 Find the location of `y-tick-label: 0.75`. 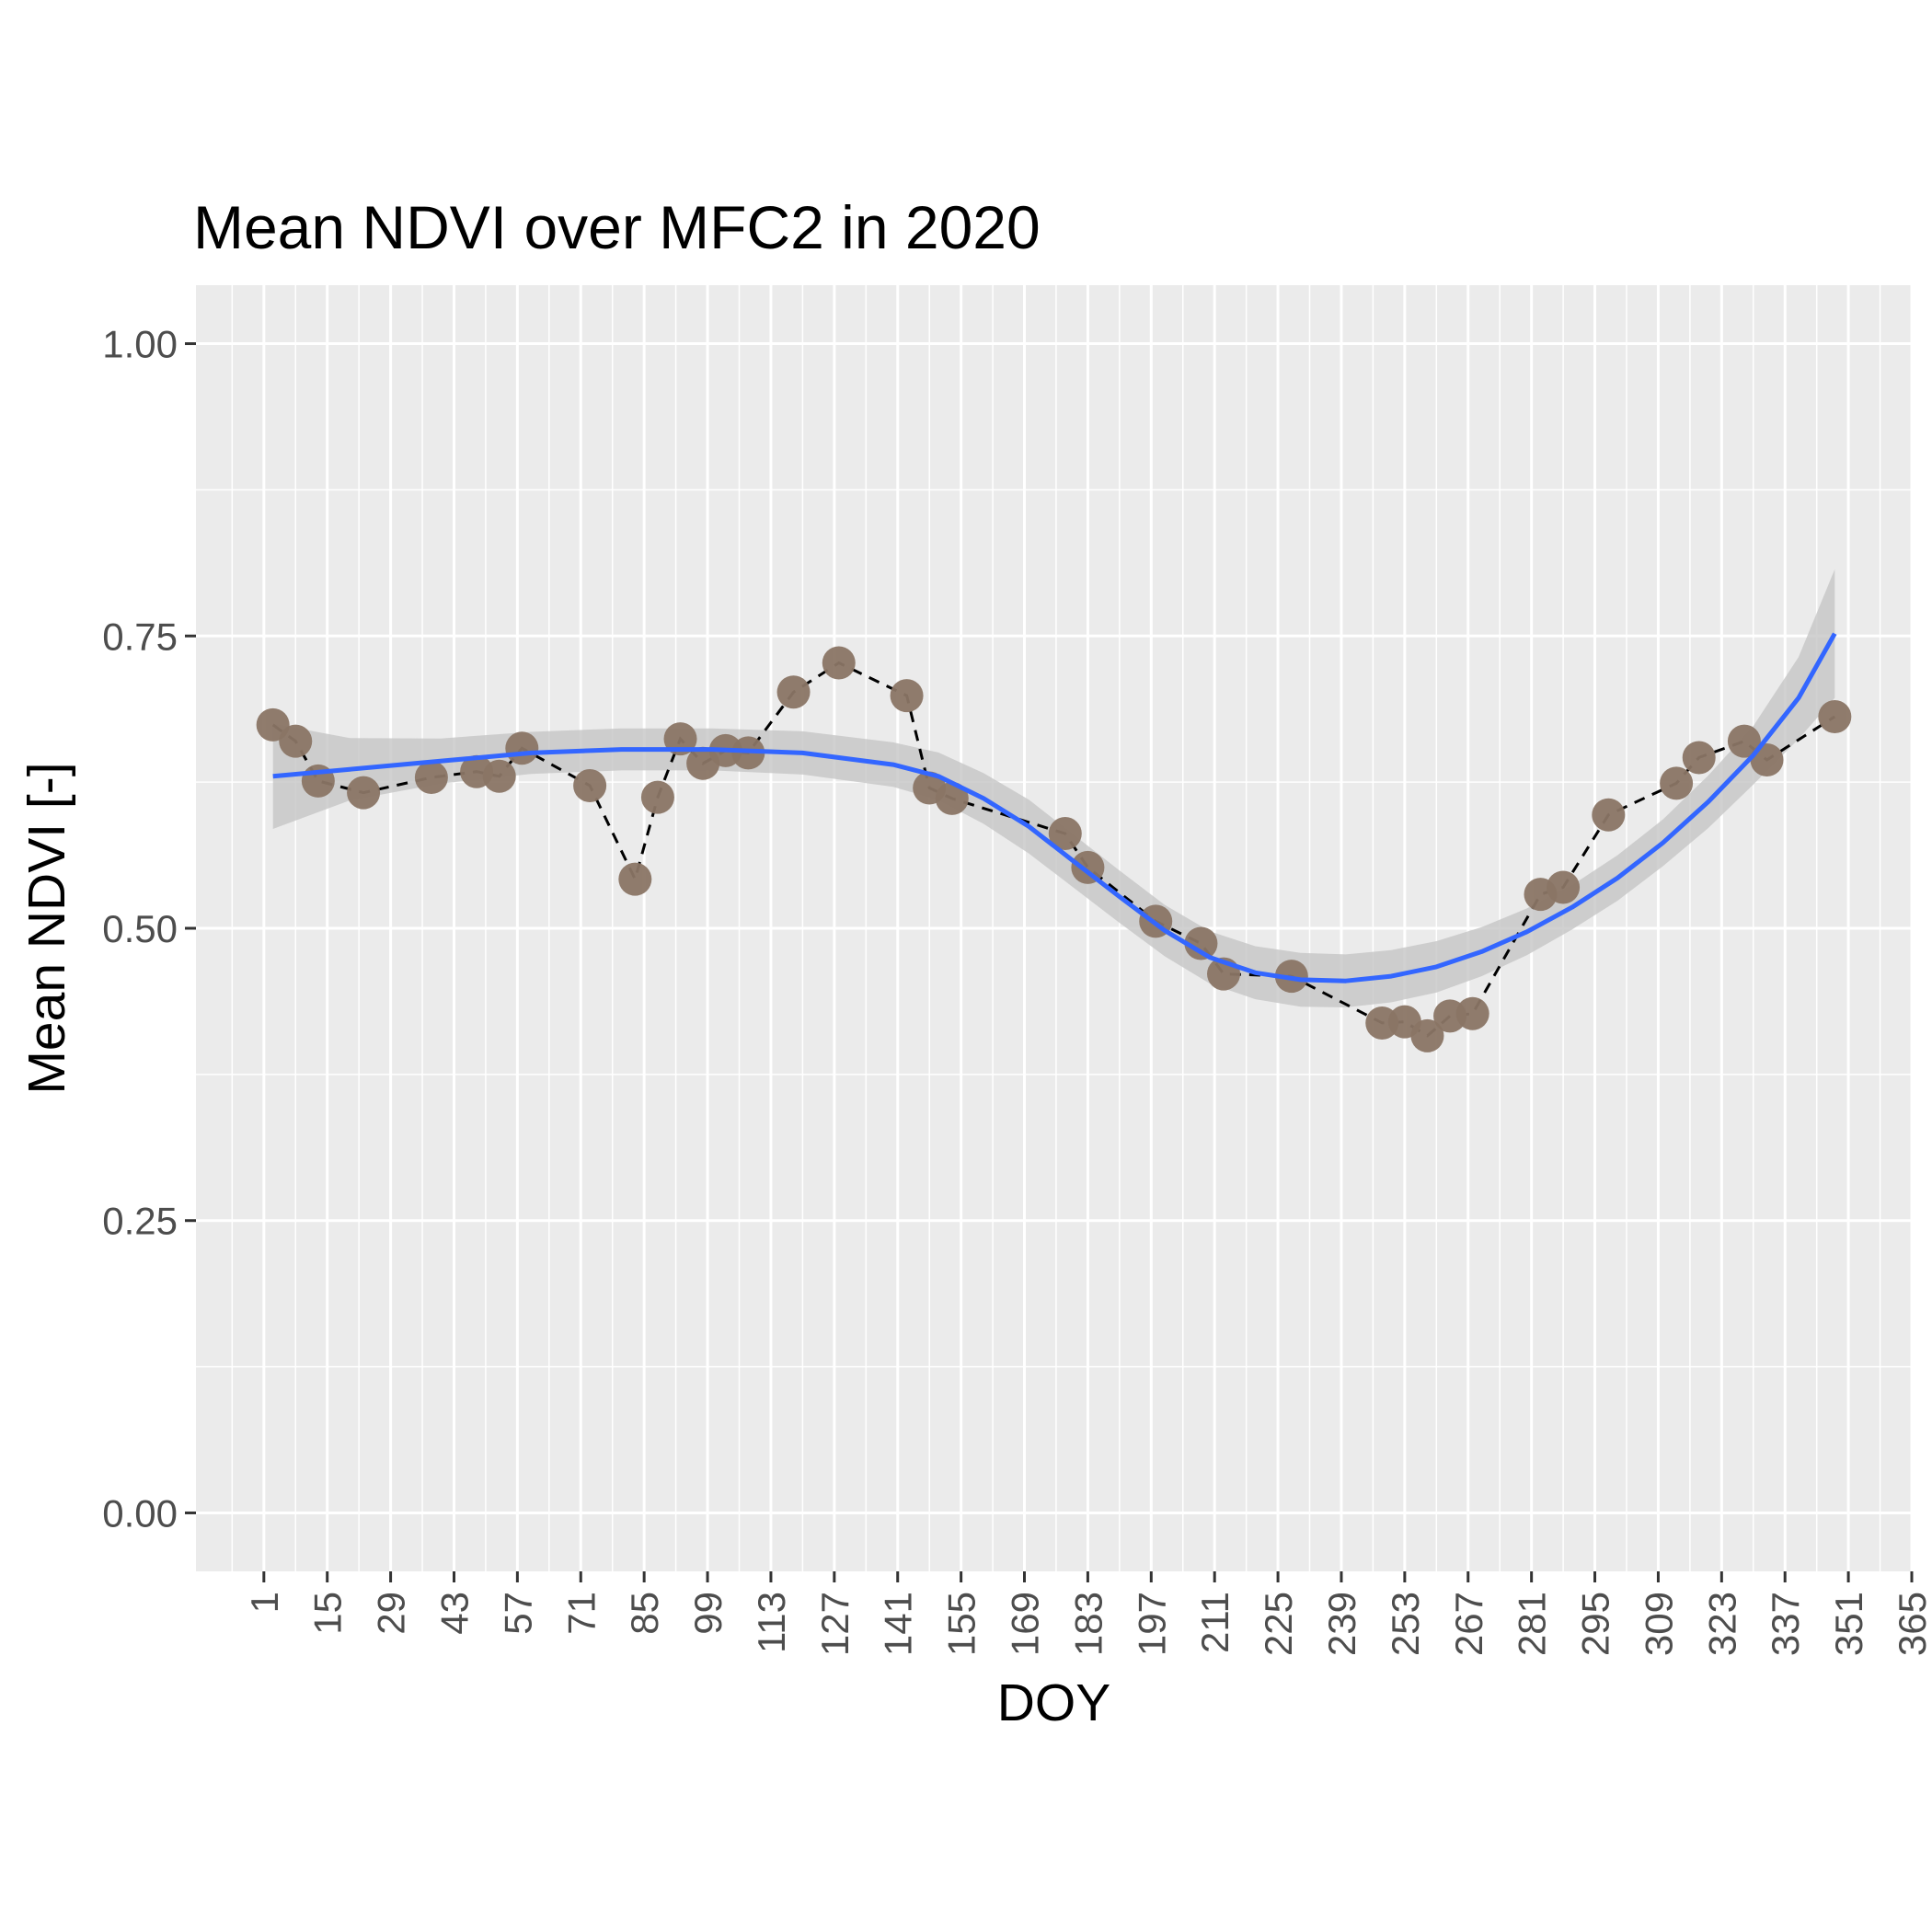

y-tick-label: 0.75 is located at coordinates (140, 636).